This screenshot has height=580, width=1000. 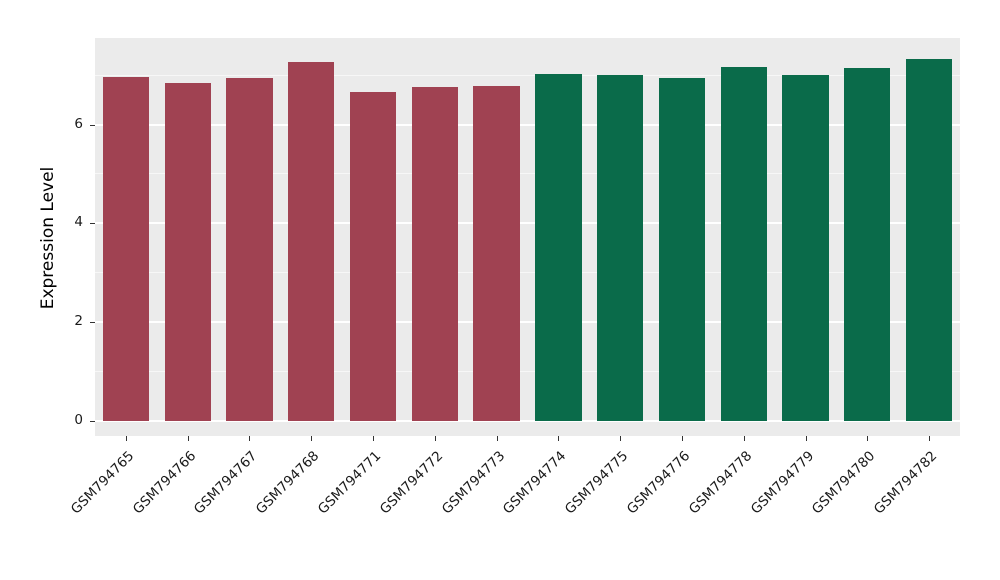 What do you see at coordinates (844, 483) in the screenshot?
I see `x-tick-label-GSM794780: GSM794780` at bounding box center [844, 483].